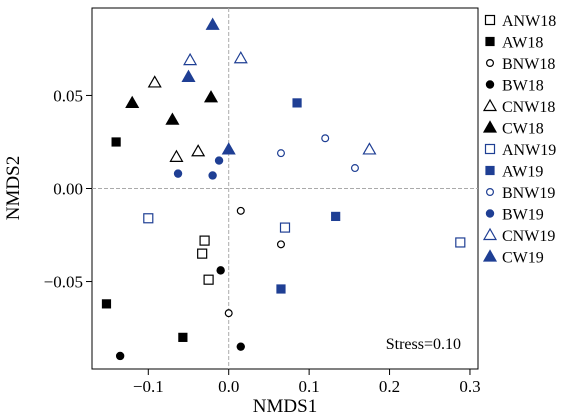 The height and width of the screenshot is (420, 577). Describe the element at coordinates (423, 344) in the screenshot. I see `stress-annotation: Stress=0.10` at that location.